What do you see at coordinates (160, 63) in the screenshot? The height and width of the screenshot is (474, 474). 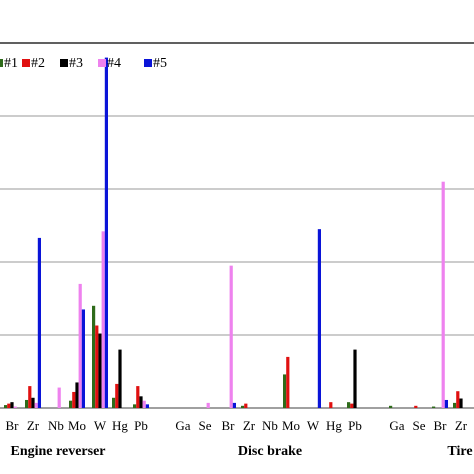 I see `legend-label: #5` at bounding box center [160, 63].